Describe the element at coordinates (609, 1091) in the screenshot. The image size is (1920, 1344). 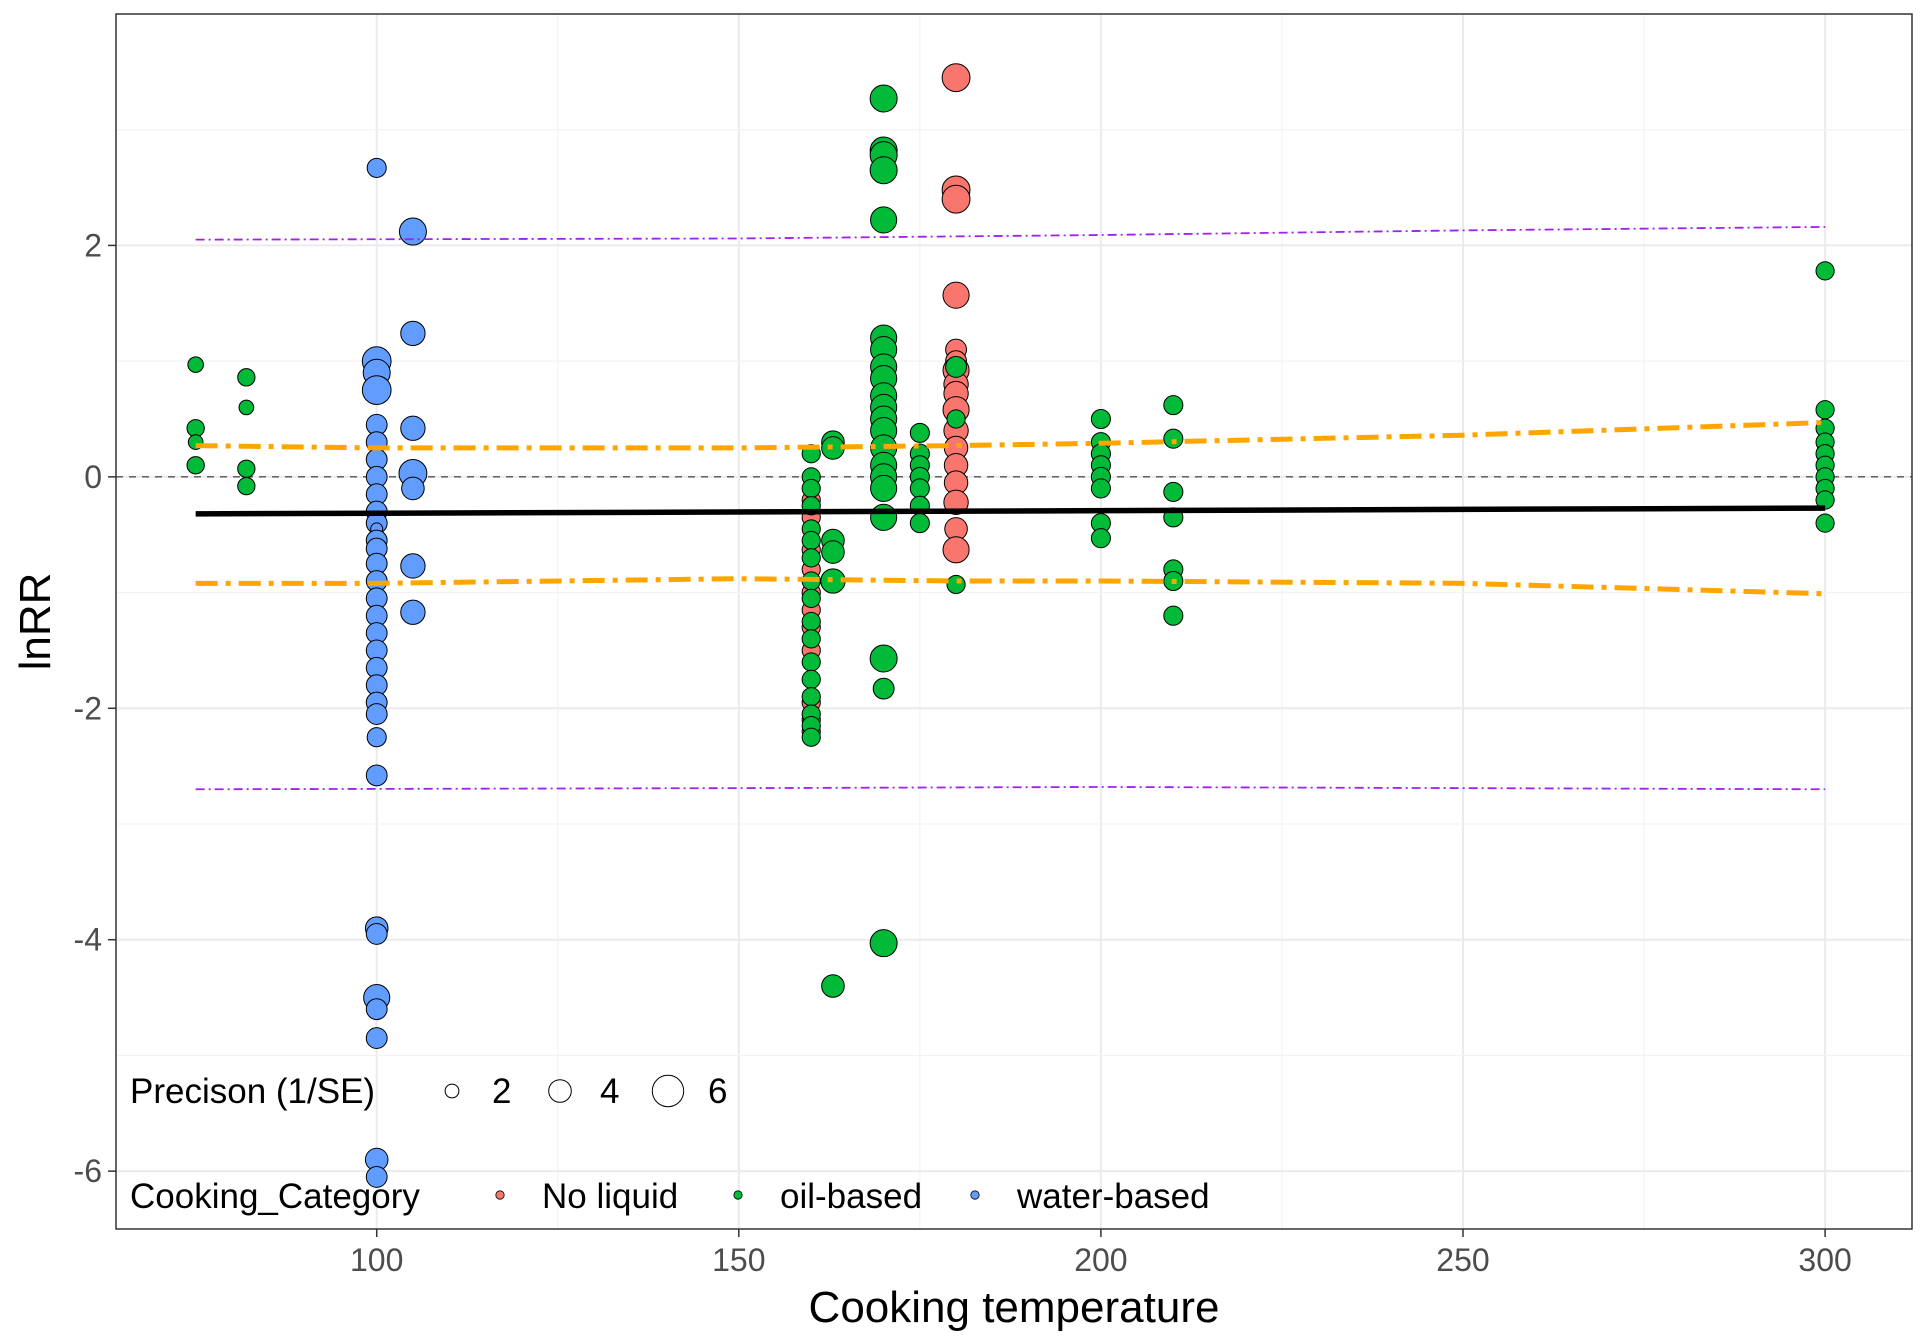
I see `size-legend-key-label: 4` at that location.